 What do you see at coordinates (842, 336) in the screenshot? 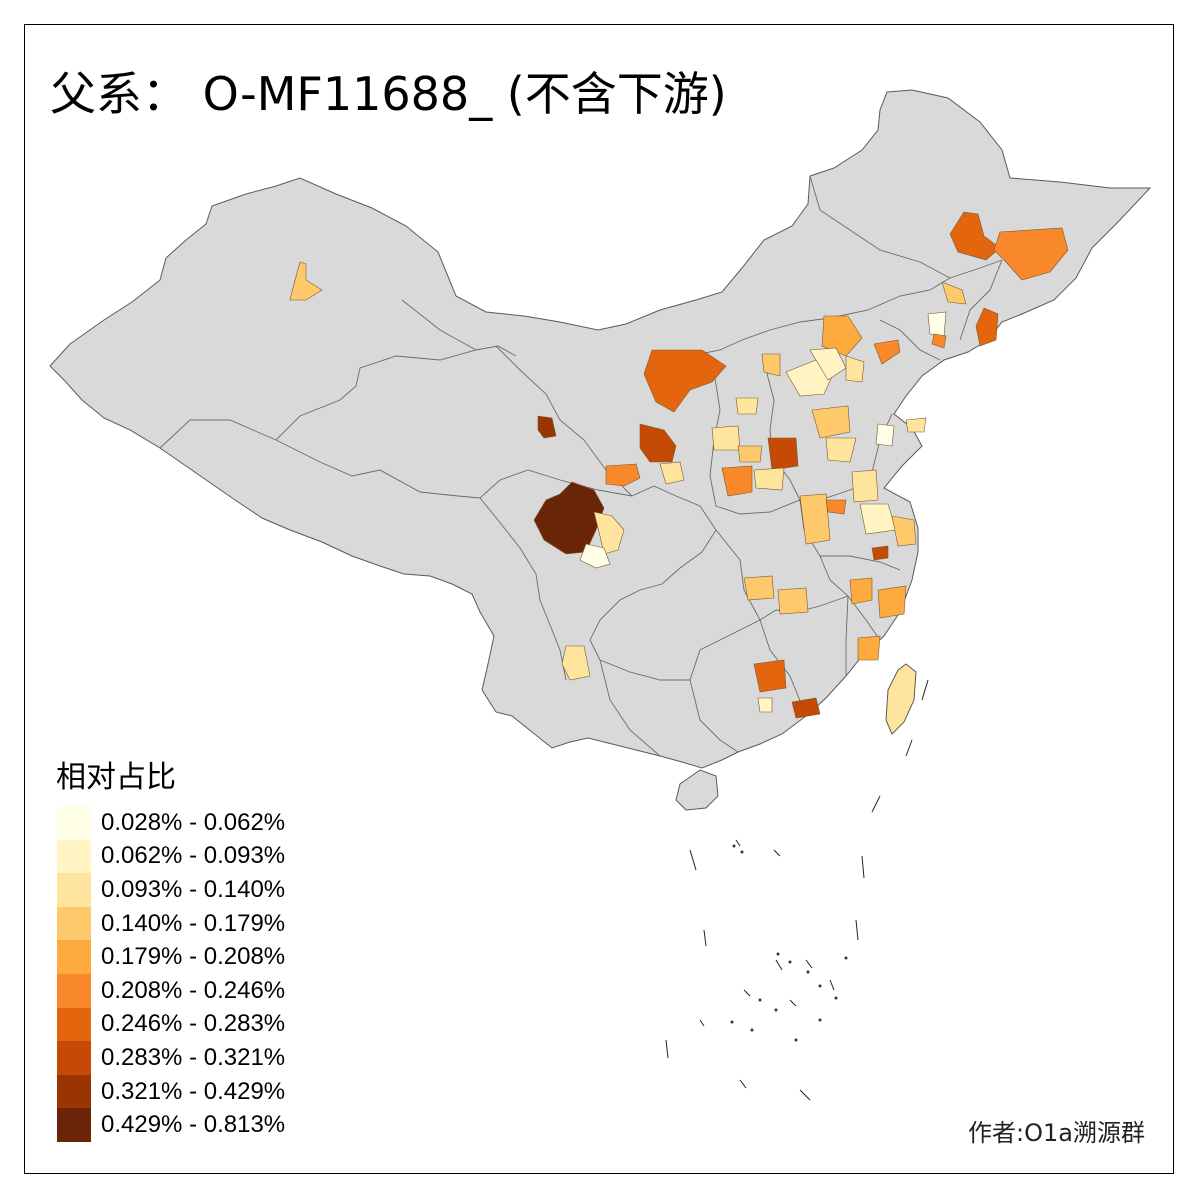
I see `region-beijing-north` at bounding box center [842, 336].